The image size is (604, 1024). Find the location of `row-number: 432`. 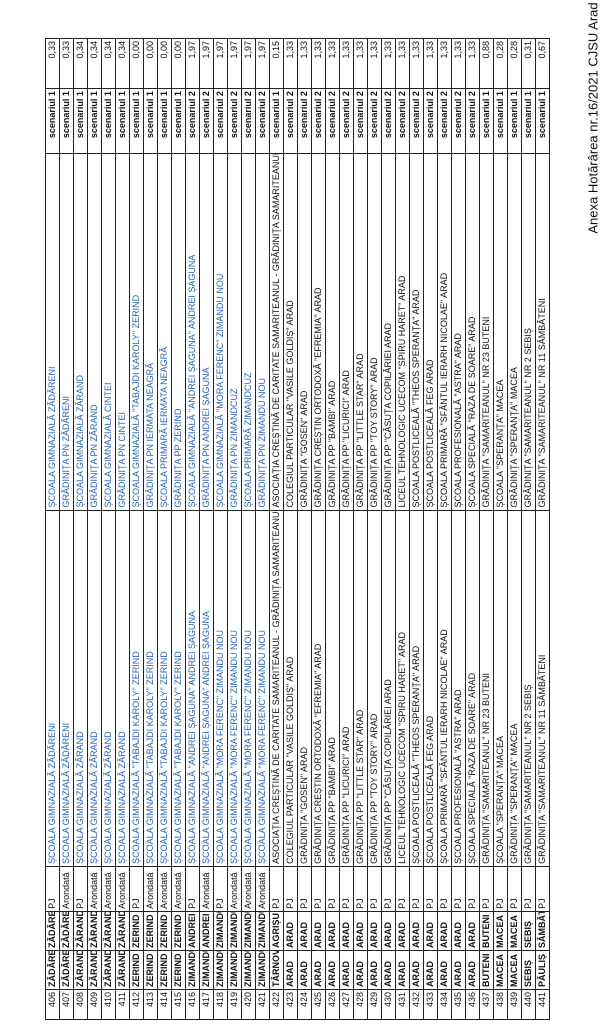

row-number: 432 is located at coordinates (416, 1004).